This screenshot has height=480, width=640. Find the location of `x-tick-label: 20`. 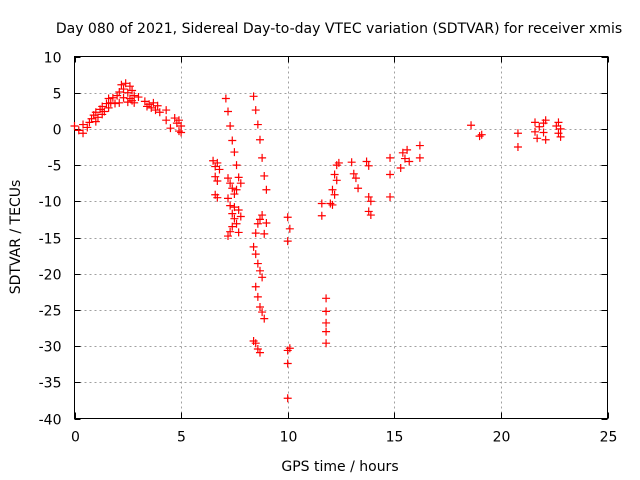

x-tick-label: 20 is located at coordinates (502, 438).